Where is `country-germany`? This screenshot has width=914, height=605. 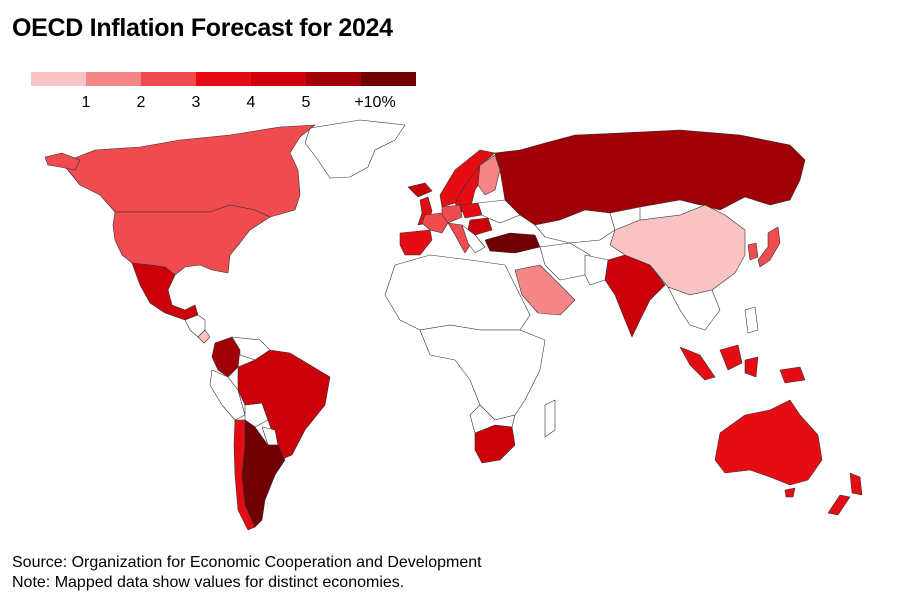
country-germany is located at coordinates (452, 214).